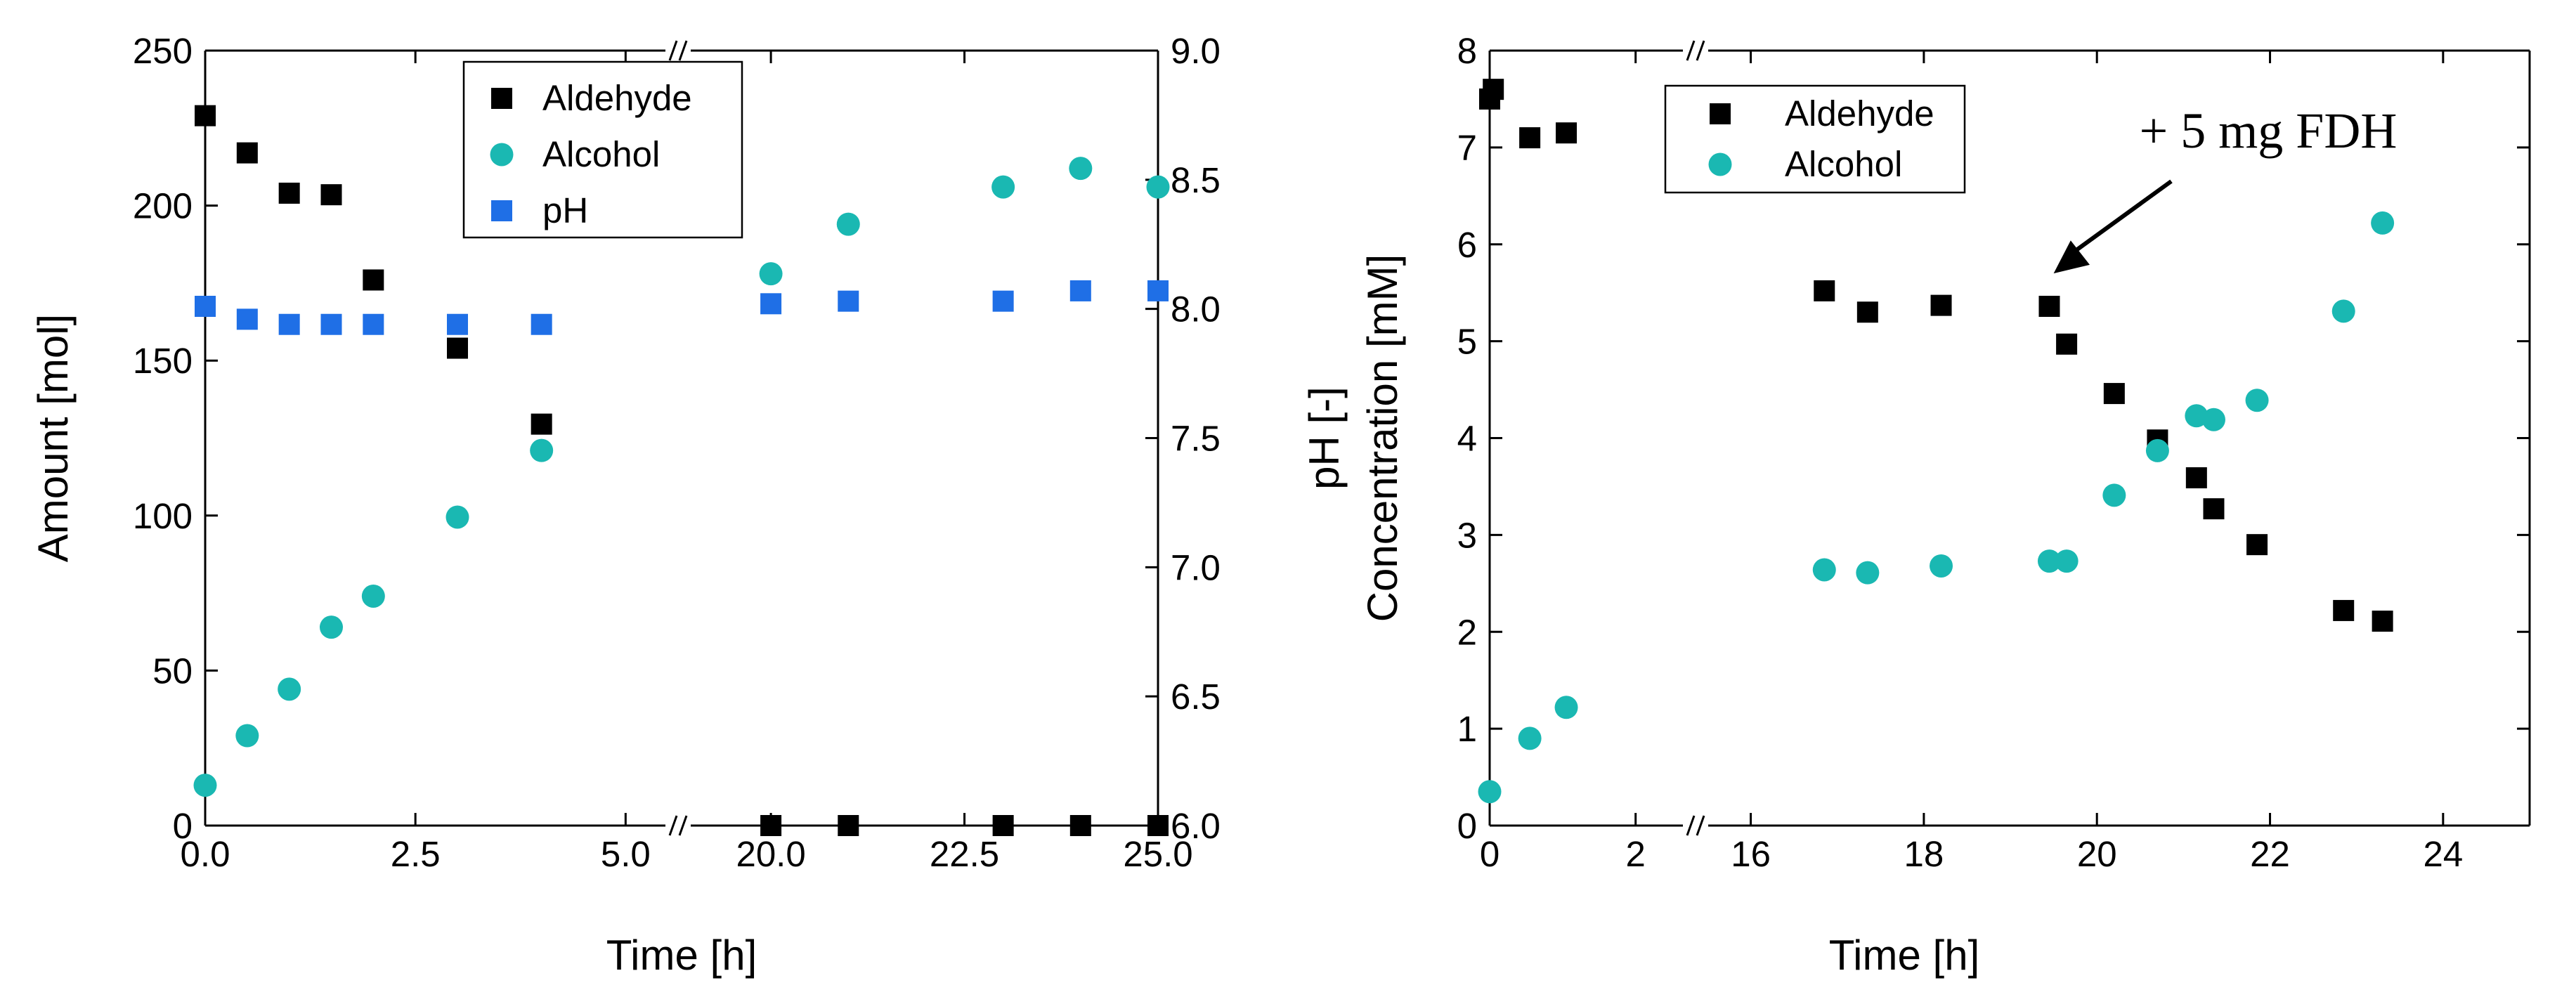 The width and height of the screenshot is (2576, 997). Describe the element at coordinates (1196, 697) in the screenshot. I see `y2-tick-label: 6.5` at that location.